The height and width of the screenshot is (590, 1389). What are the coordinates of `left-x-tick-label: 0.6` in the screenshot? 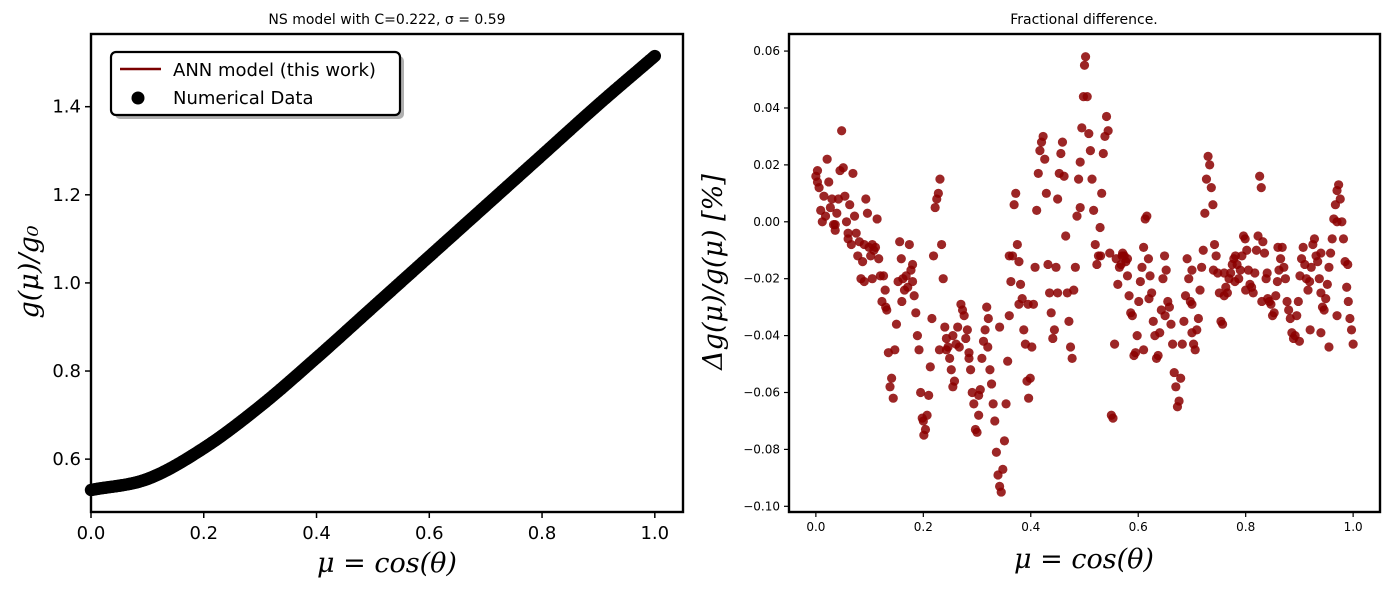 It's located at (429, 533).